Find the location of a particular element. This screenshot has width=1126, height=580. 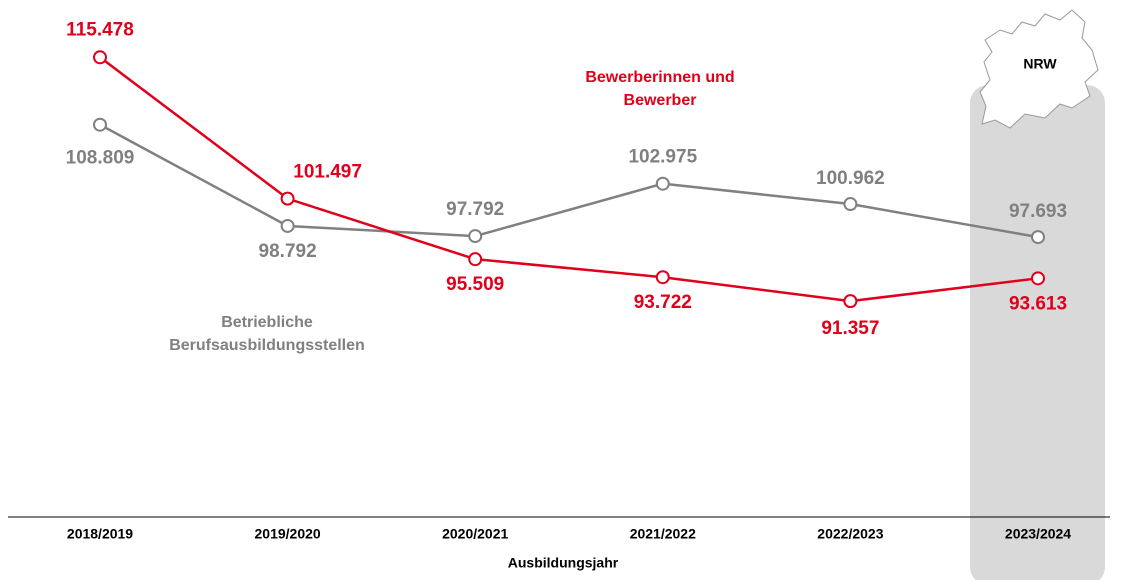

value-label: 95.509 is located at coordinates (475, 284).